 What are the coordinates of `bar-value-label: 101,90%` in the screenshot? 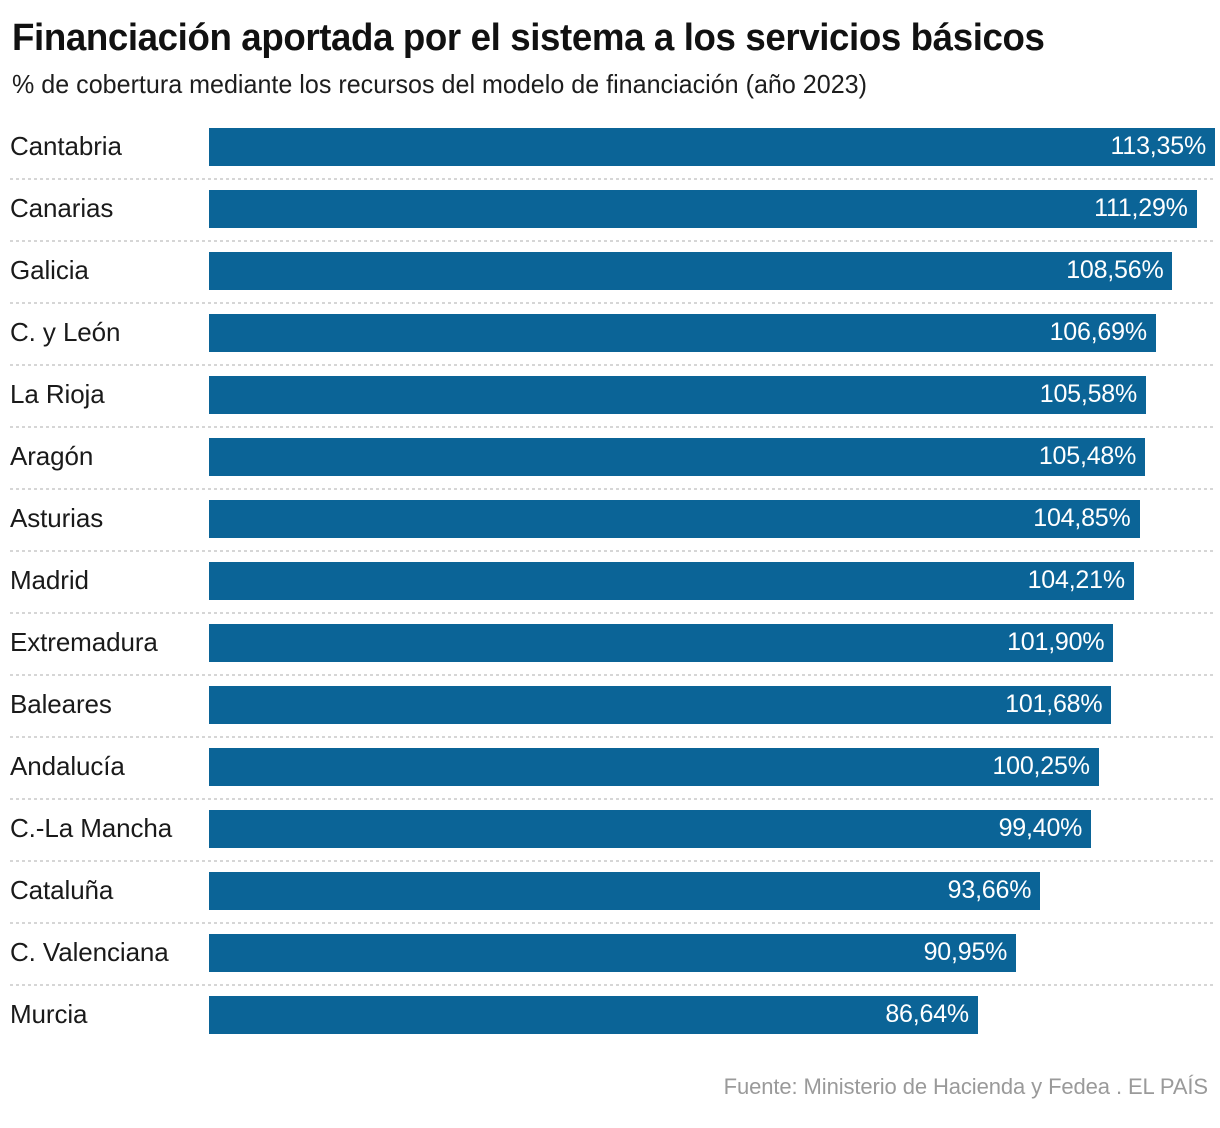 It's located at (1056, 642).